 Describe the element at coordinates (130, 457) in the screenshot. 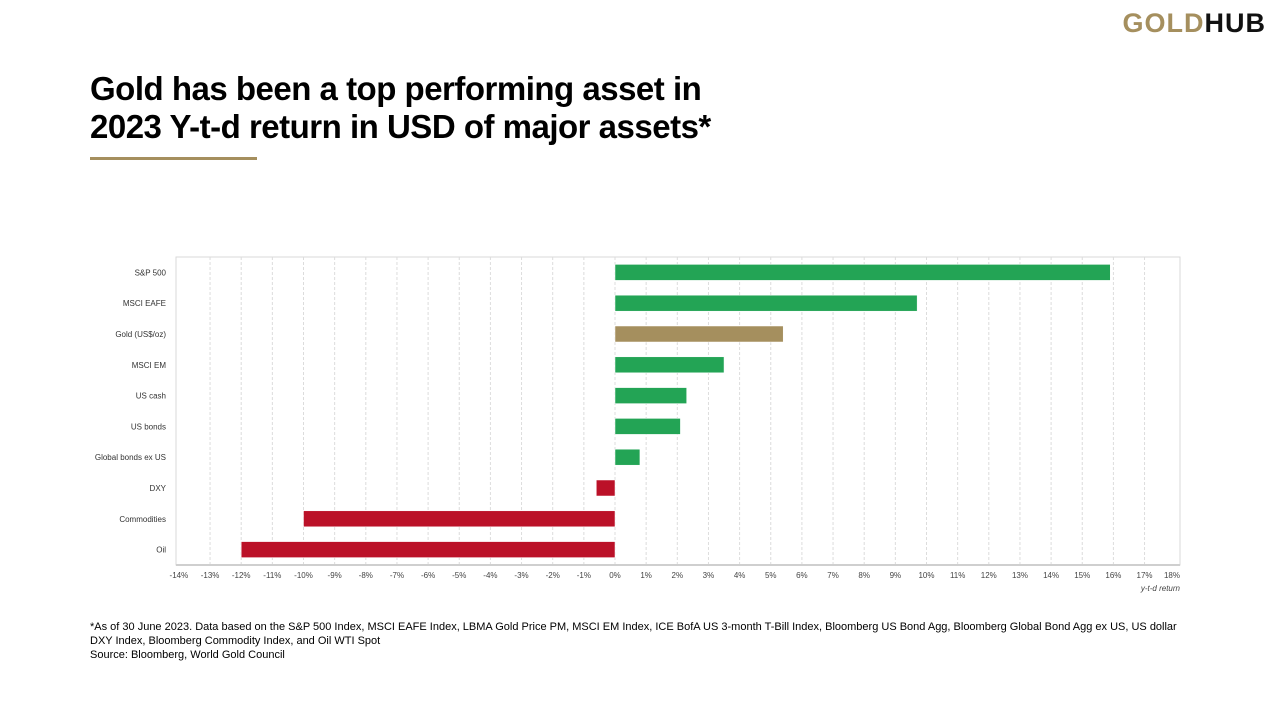

I see `category-label: Global bonds ex US` at that location.